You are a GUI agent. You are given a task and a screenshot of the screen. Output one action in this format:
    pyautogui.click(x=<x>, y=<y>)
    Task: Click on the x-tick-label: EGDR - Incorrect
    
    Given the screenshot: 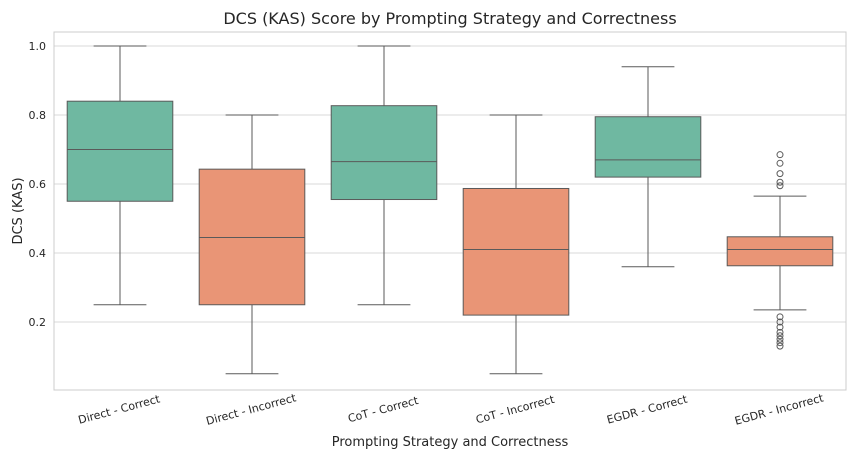 What is the action you would take?
    pyautogui.click(x=779, y=409)
    